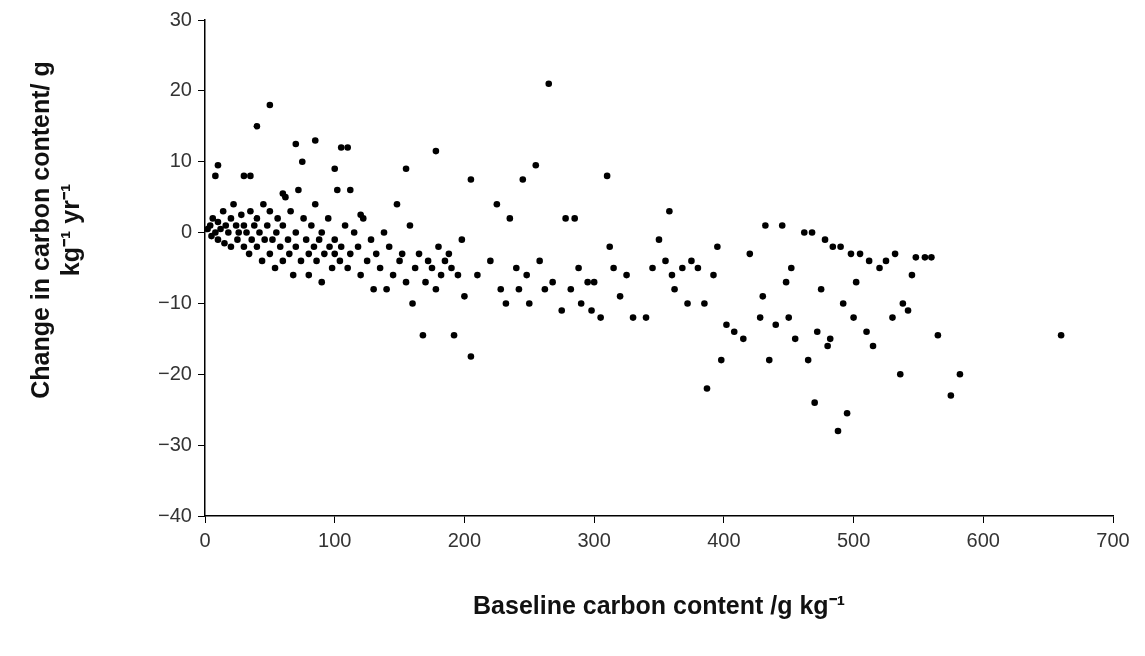 The image size is (1145, 656). I want to click on x-tick-label: 300, so click(594, 539).